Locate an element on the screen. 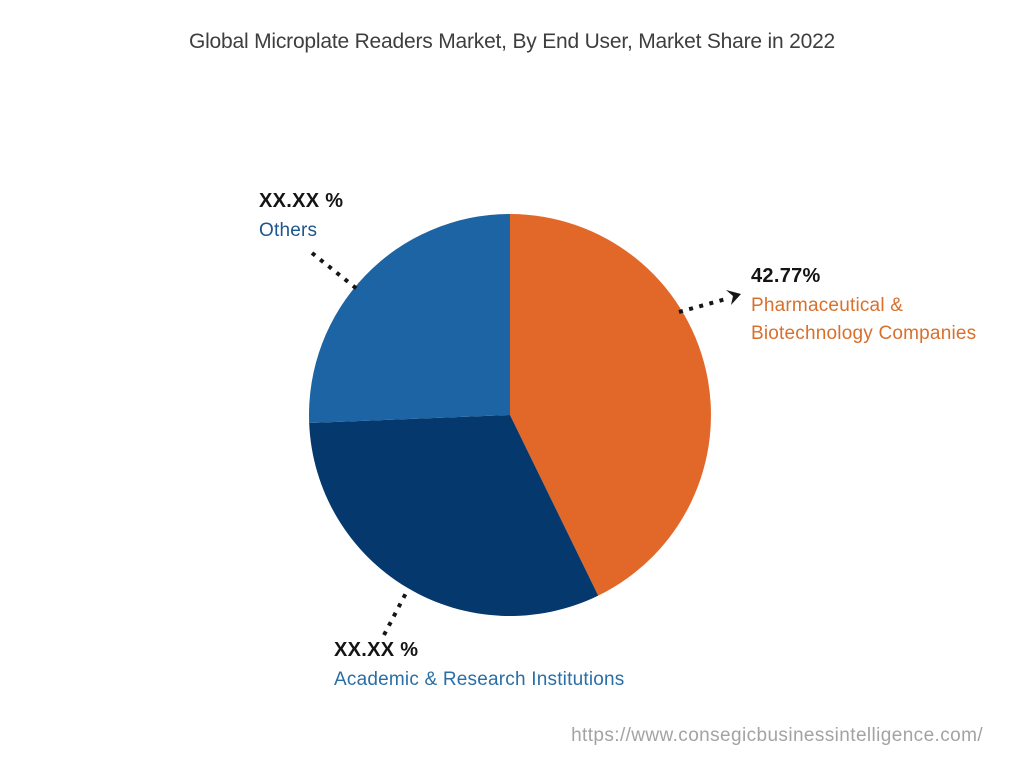 The image size is (1024, 768). academic-value: XX.XX % is located at coordinates (376, 650).